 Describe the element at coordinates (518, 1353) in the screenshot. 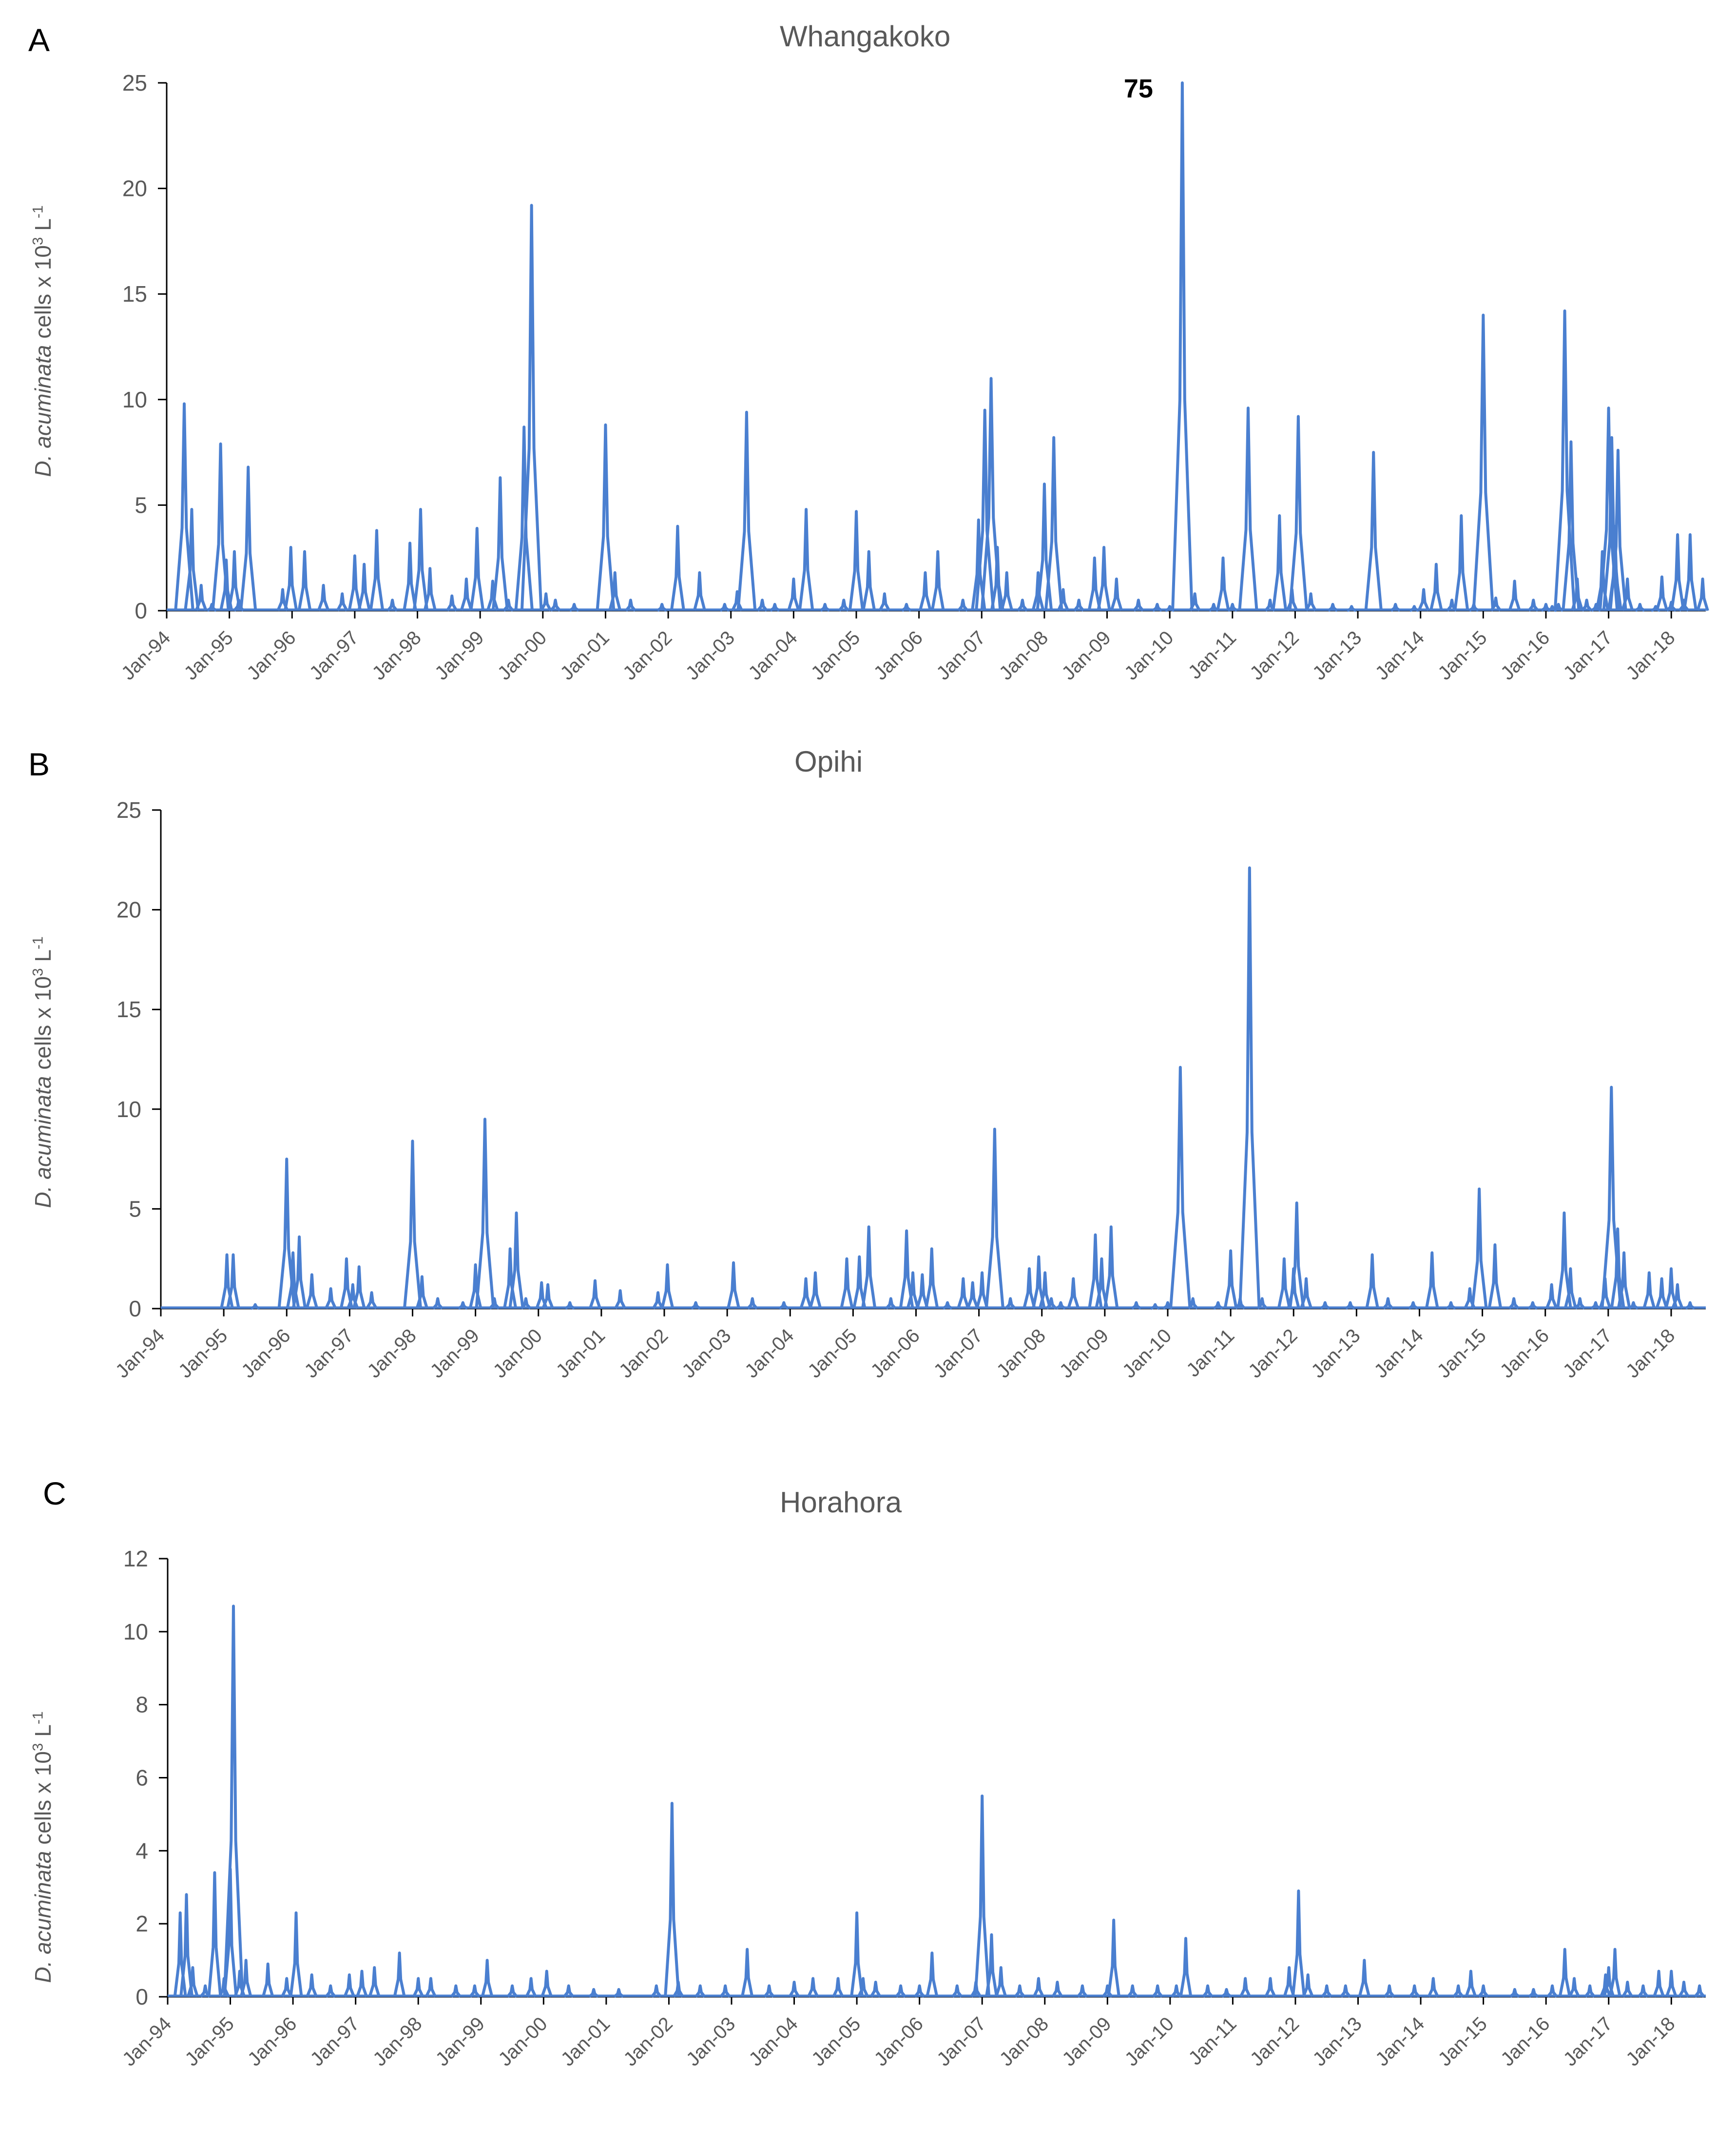

I see `x-tick-label: Jan-00` at that location.